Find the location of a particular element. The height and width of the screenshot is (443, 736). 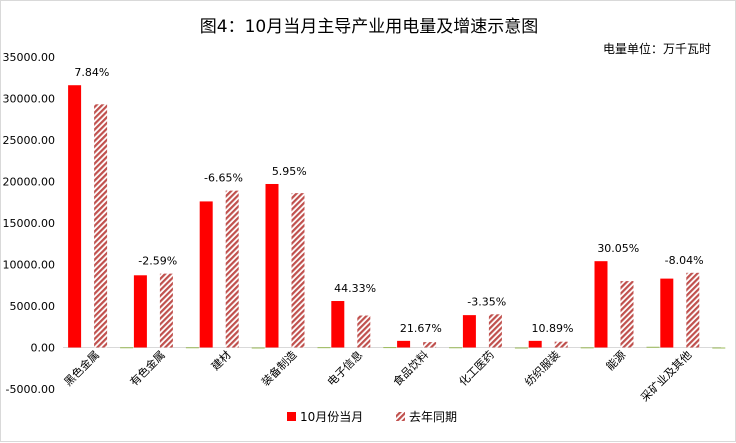

category-label: 采矿业及其他 is located at coordinates (666, 376).